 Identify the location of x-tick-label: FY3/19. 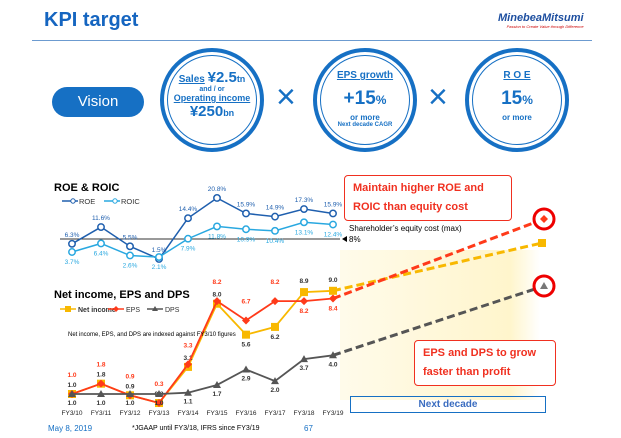
(333, 413).